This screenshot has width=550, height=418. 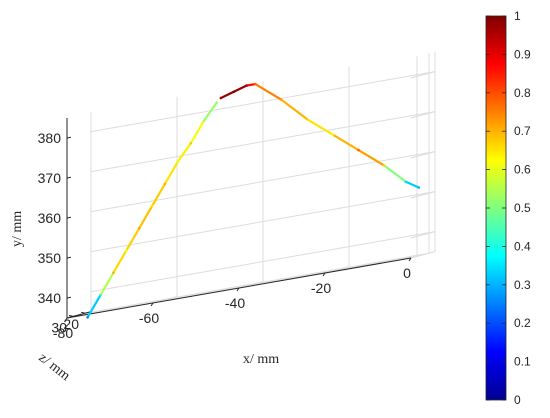 I want to click on colorbar: 0 0.1 0.2 0.3 0.4 0.5 0.6 0.7 0.8 0.9 1, so click(x=508, y=208).